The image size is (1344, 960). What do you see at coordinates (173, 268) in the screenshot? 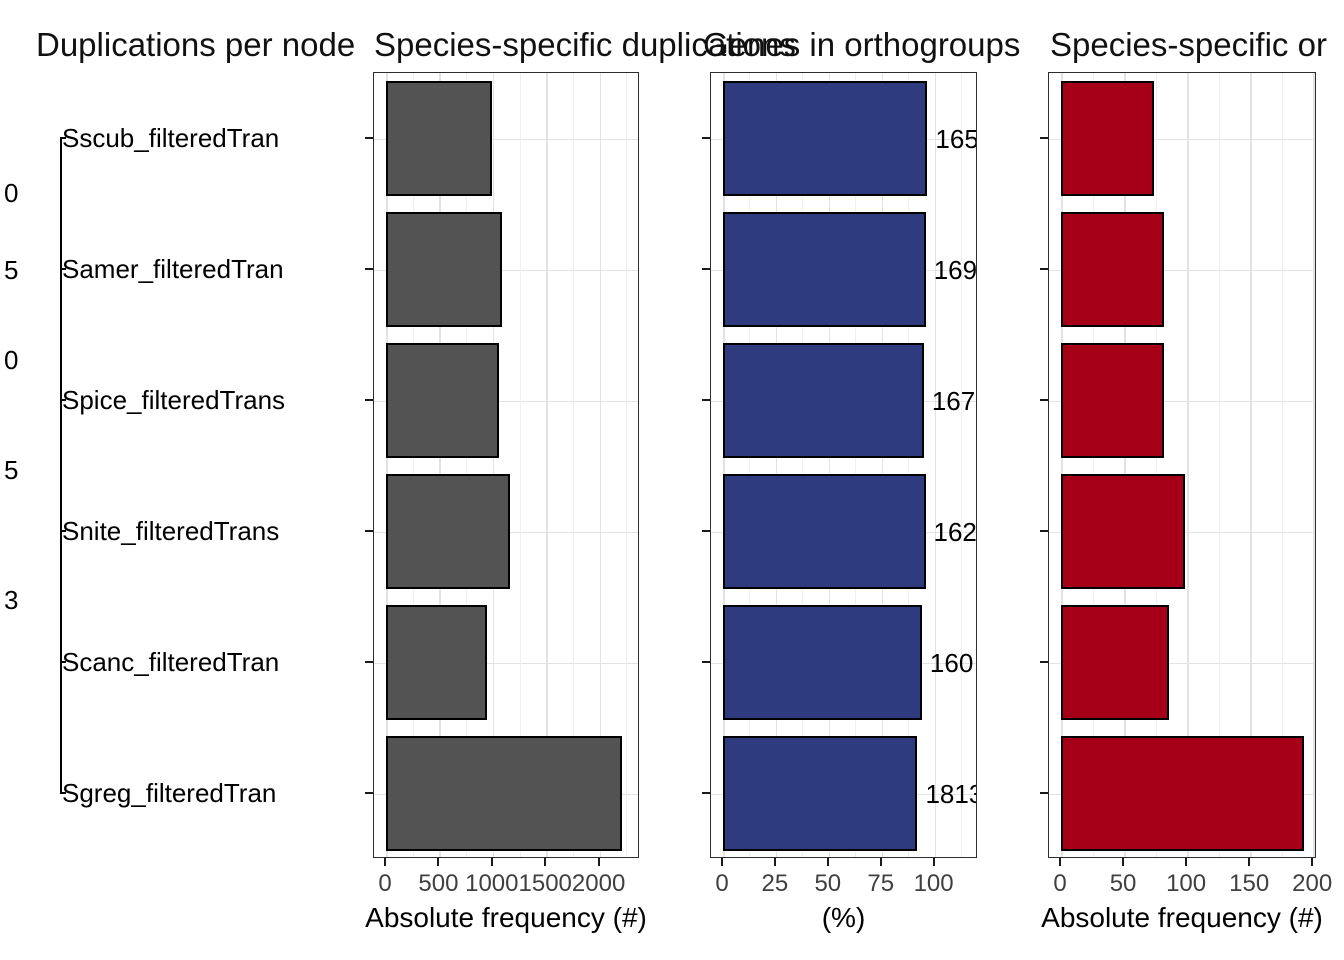
I see `tree-tip-label: Samer_filteredTran` at bounding box center [173, 268].